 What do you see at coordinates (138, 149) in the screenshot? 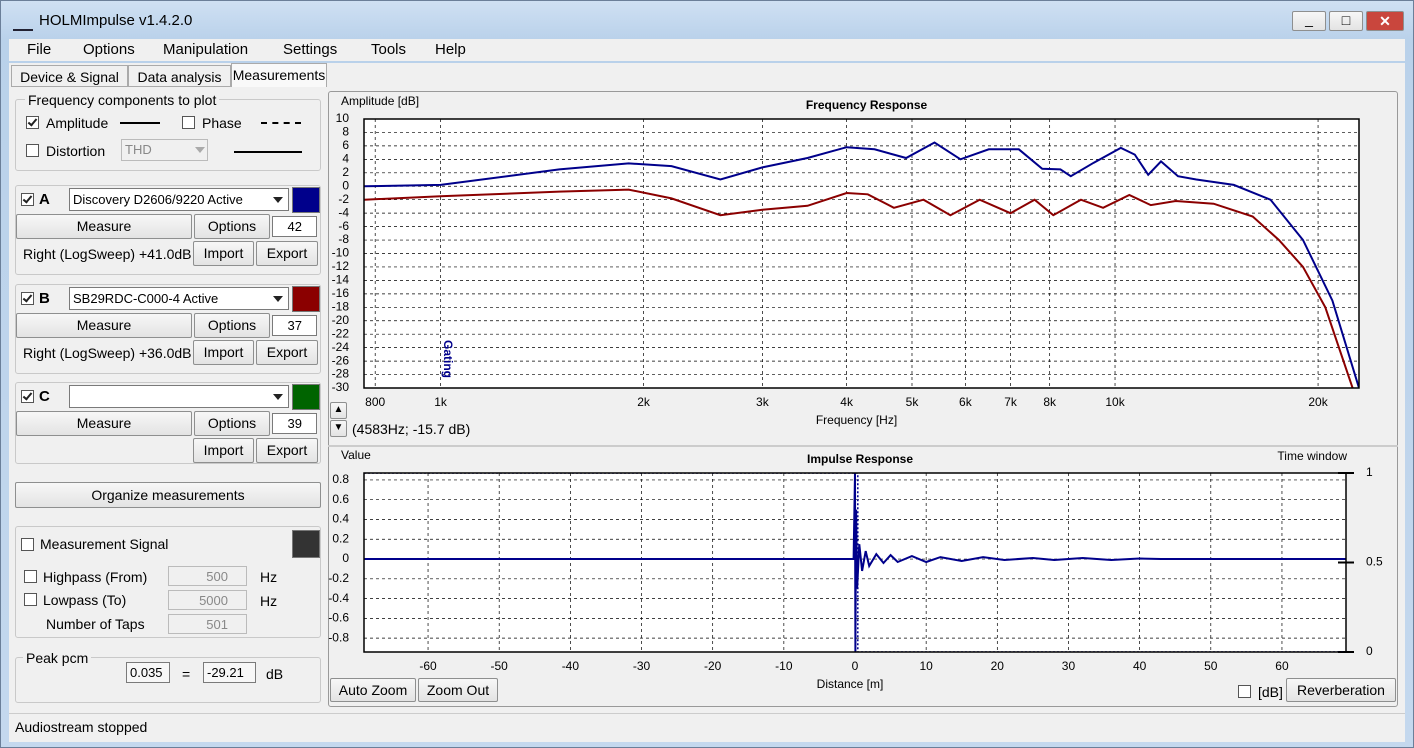
I see `dropdown-value: THD` at bounding box center [138, 149].